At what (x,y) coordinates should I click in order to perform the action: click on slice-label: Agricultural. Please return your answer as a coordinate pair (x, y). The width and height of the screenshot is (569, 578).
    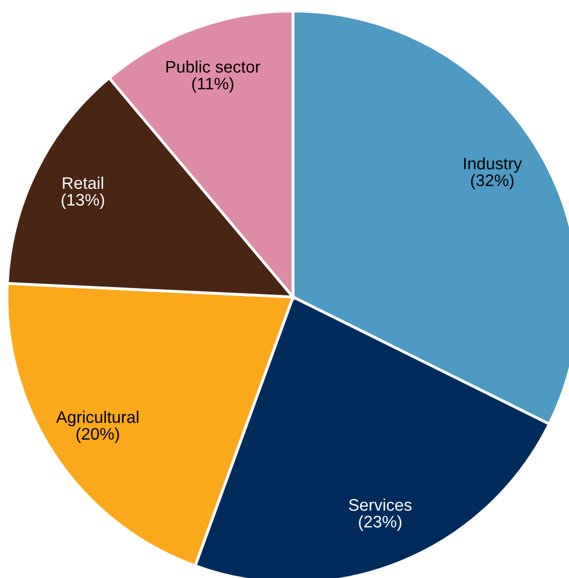
    Looking at the image, I should click on (97, 418).